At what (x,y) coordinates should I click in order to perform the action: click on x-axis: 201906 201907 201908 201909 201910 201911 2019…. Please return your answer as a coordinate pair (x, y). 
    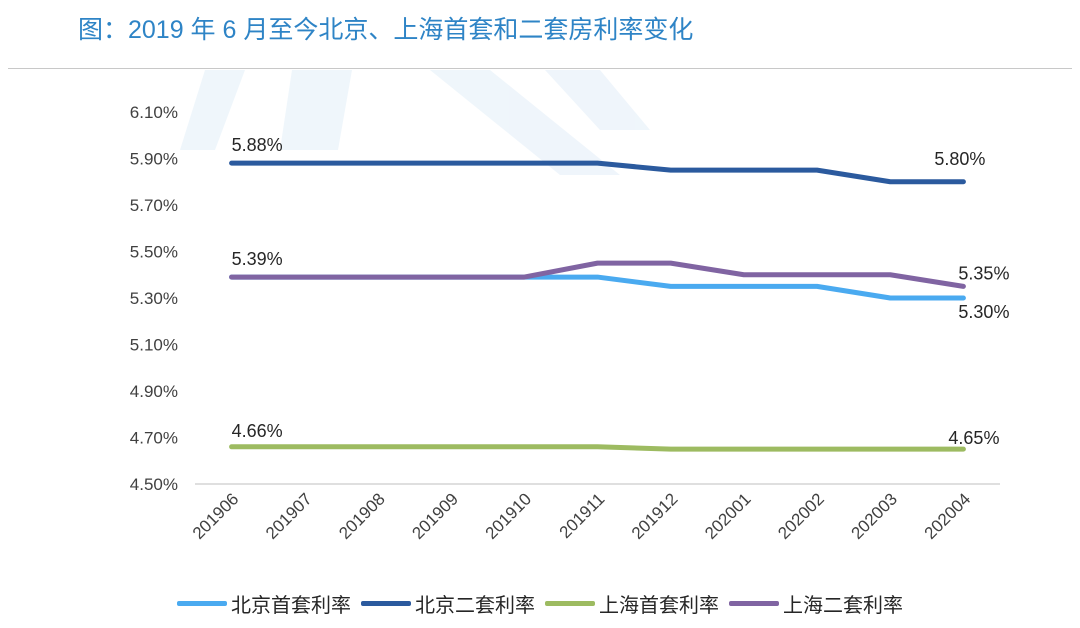
    Looking at the image, I should click on (581, 516).